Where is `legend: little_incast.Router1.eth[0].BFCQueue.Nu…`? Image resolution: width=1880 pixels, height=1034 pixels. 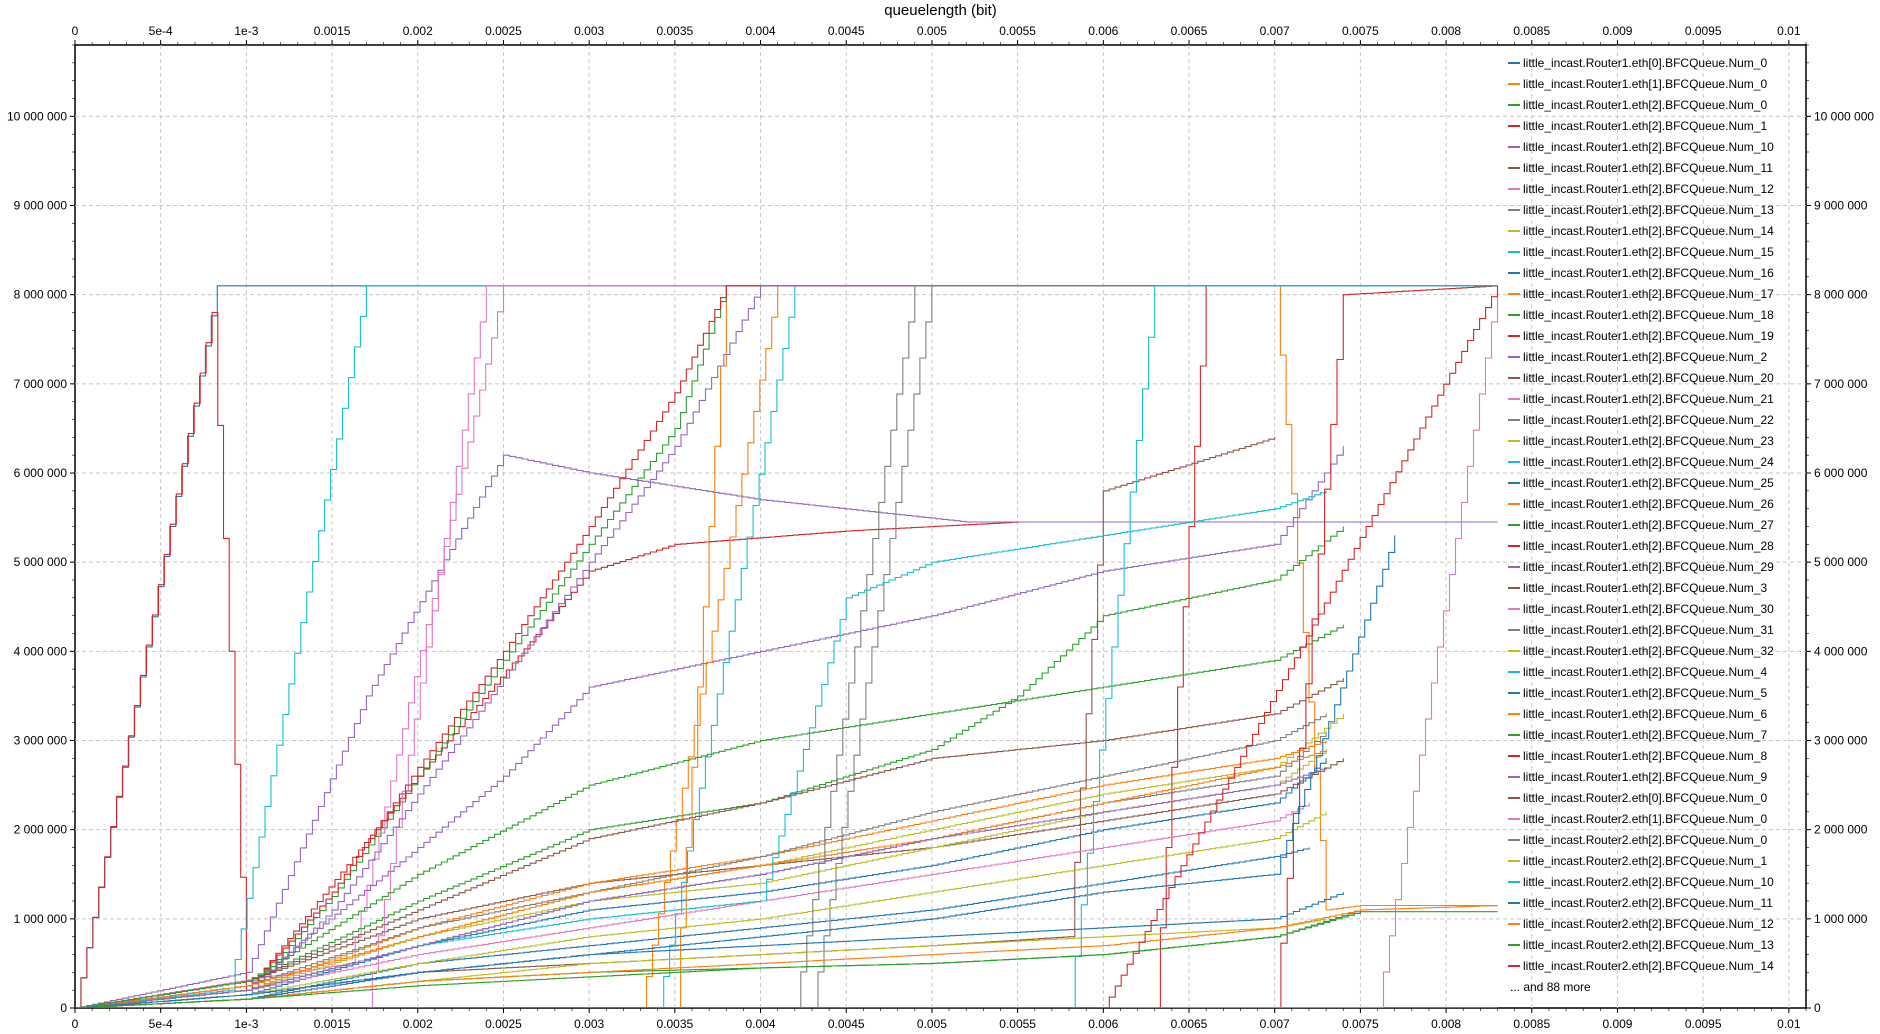 legend: little_incast.Router1.eth[0].BFCQueue.Nu… is located at coordinates (1641, 525).